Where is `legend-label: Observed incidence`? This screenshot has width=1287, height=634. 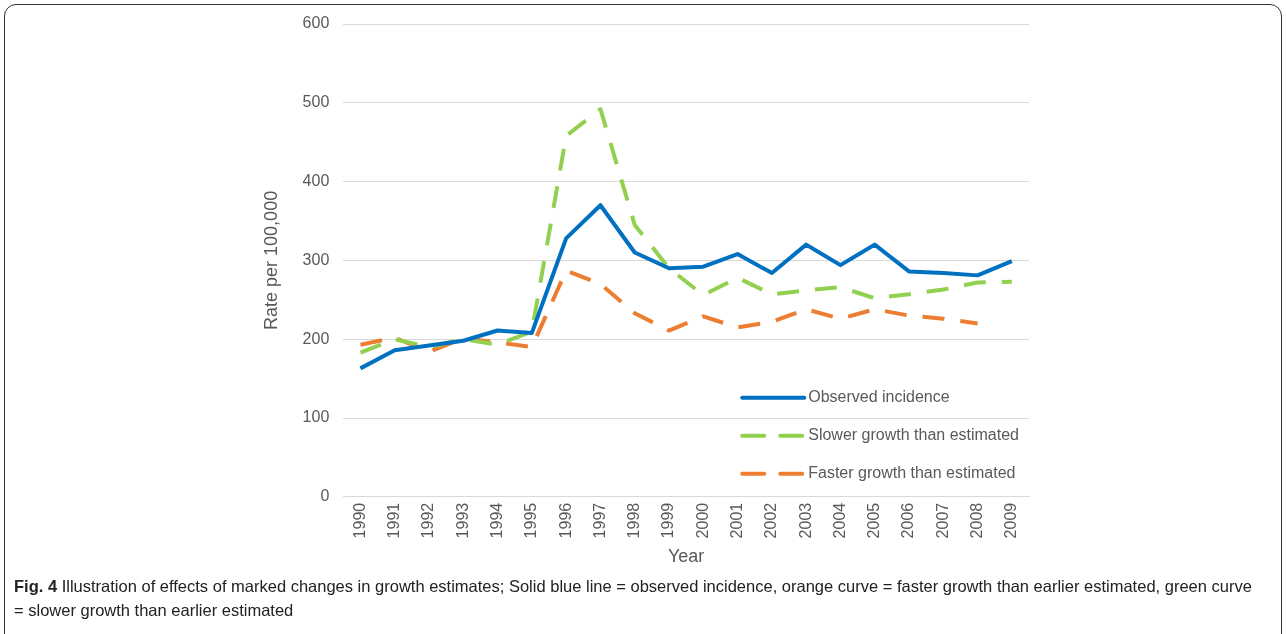
legend-label: Observed incidence is located at coordinates (879, 397).